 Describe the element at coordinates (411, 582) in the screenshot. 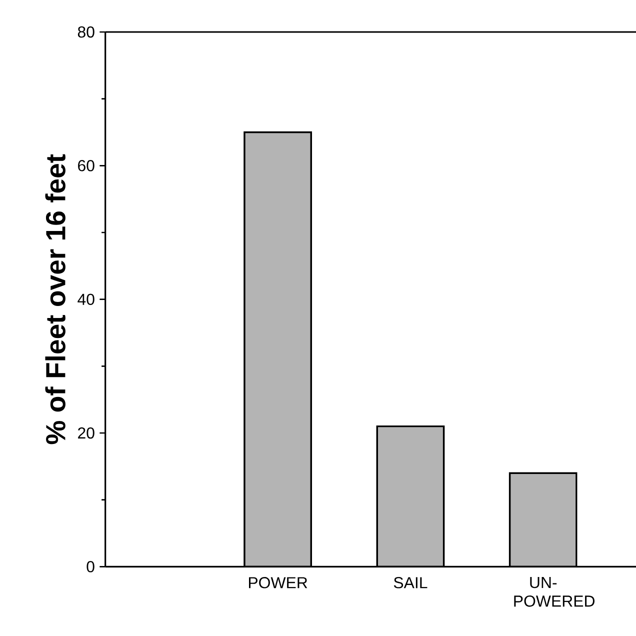

I see `x-tick-label: SAIL` at that location.